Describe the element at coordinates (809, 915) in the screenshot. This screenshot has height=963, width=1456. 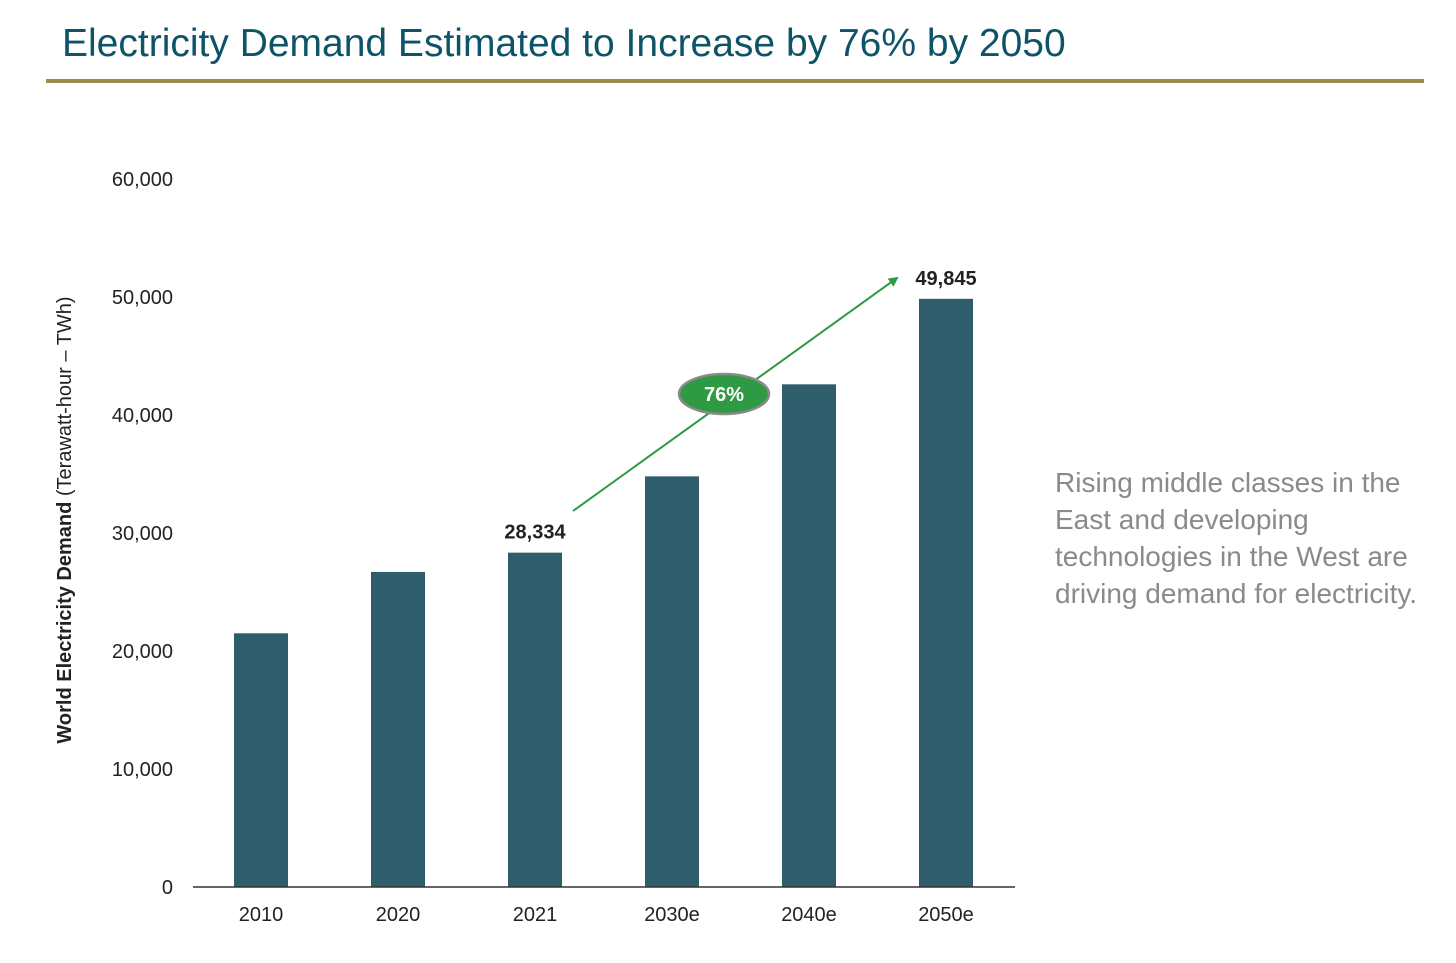
I see `x-tick-label: 2040e` at that location.